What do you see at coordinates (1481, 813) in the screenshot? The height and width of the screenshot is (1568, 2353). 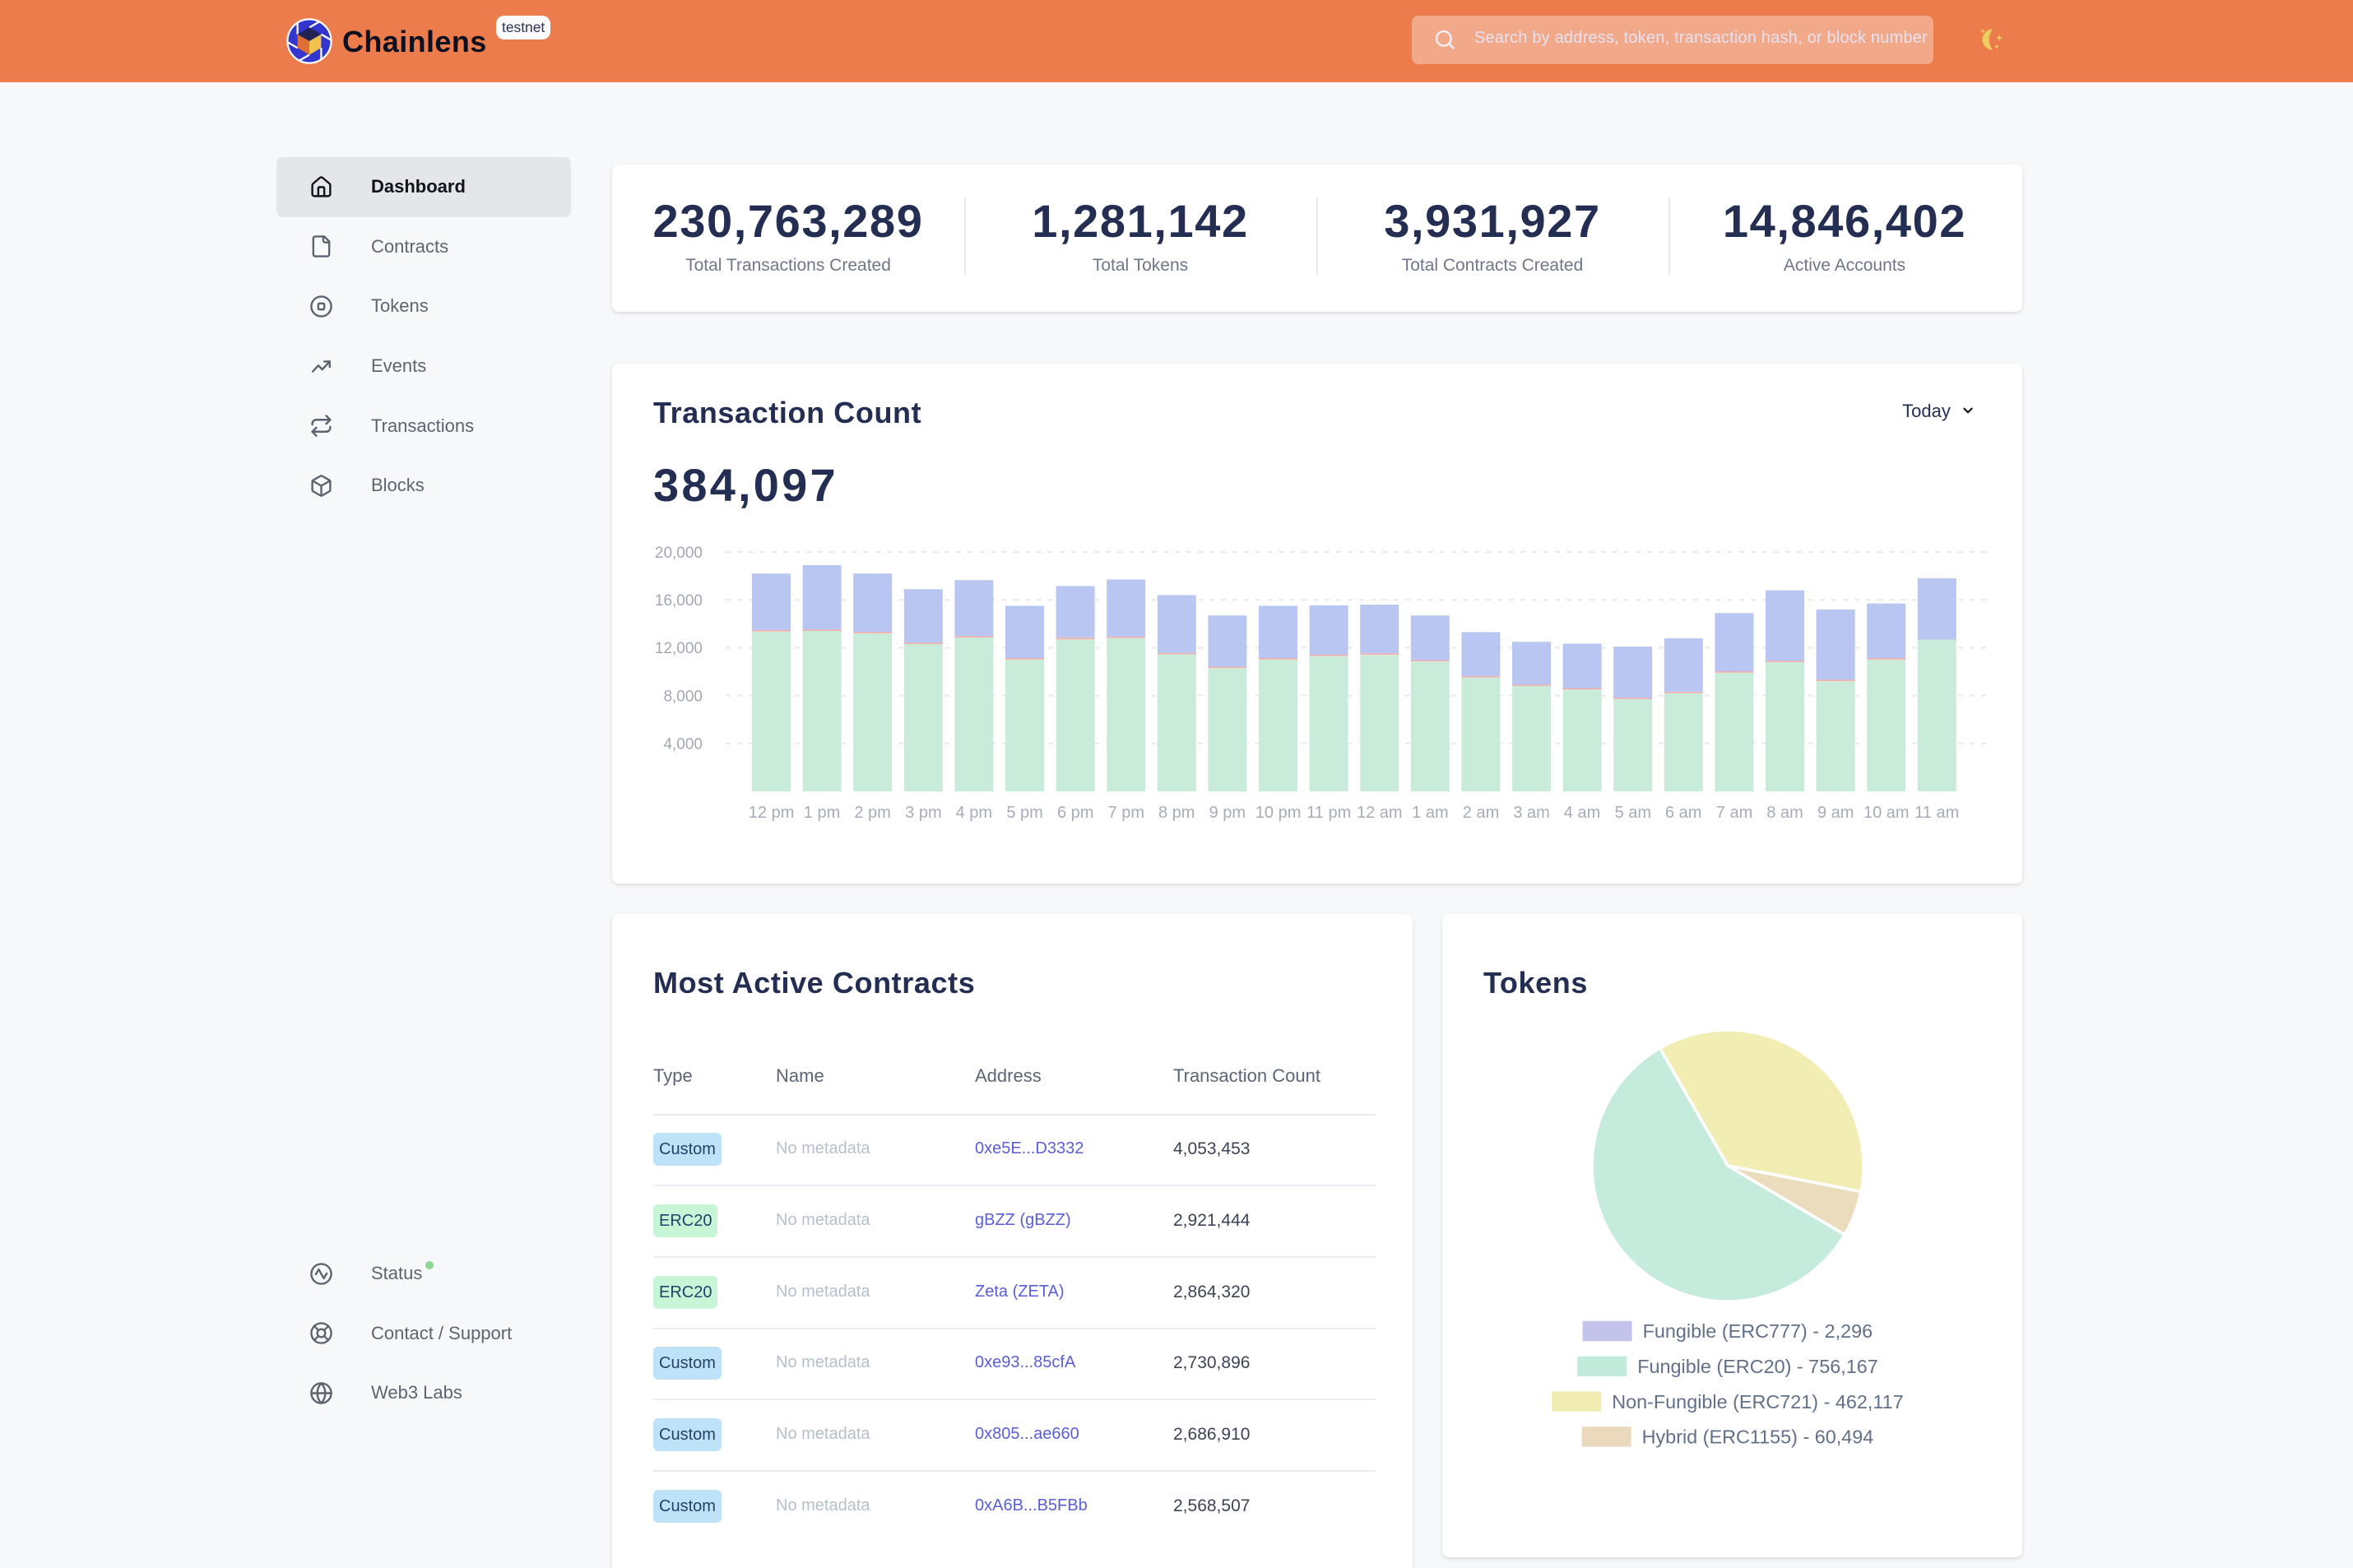 I see `svg-text: 2 am` at bounding box center [1481, 813].